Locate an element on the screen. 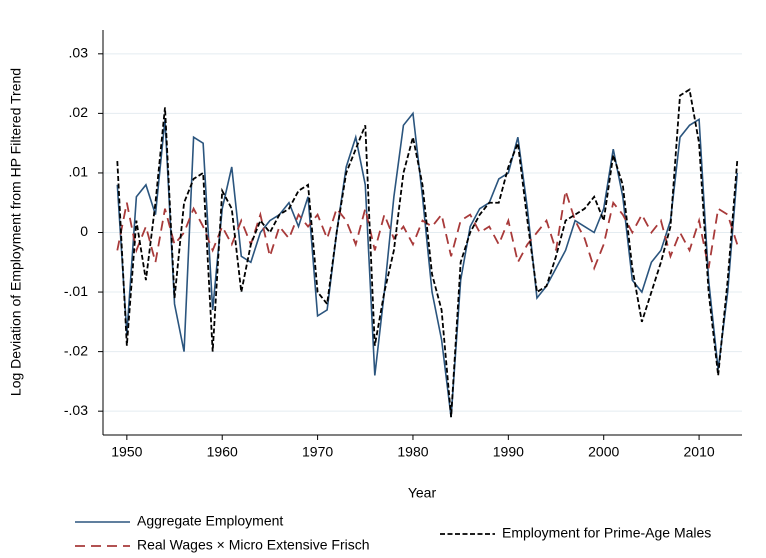 The height and width of the screenshot is (558, 766). y-tick-label: .01 is located at coordinates (79, 172).